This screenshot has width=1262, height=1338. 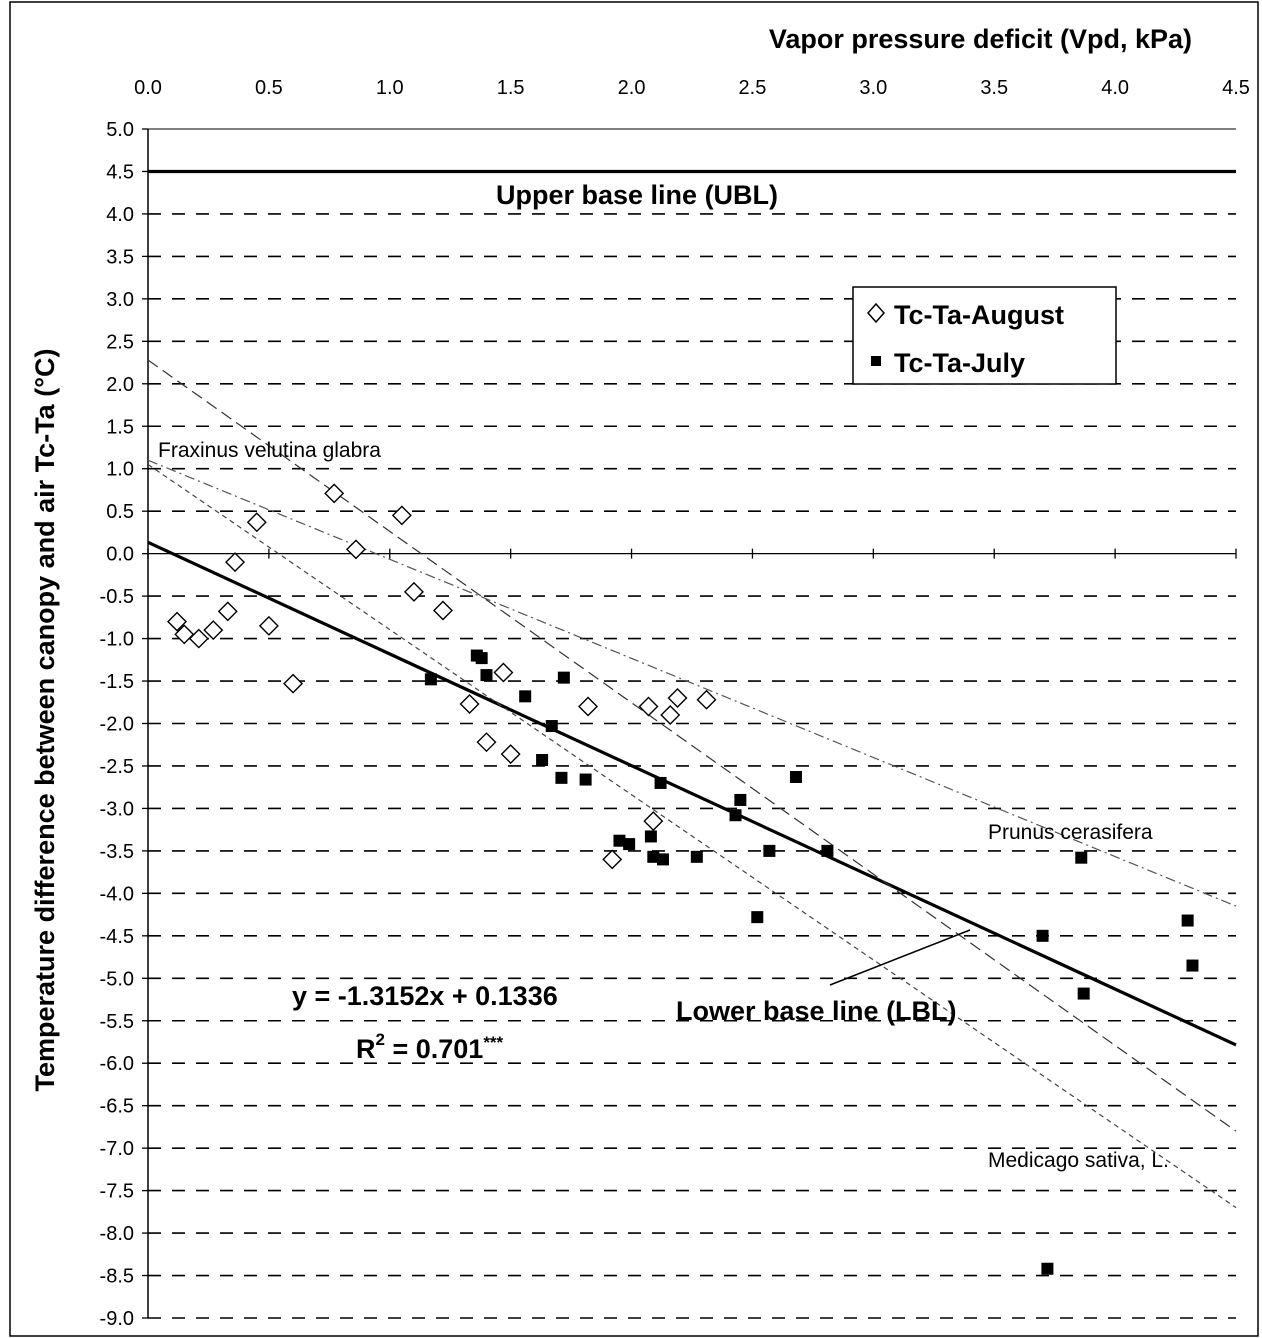 I want to click on y-tick-label: -6.0, so click(x=117, y=1064).